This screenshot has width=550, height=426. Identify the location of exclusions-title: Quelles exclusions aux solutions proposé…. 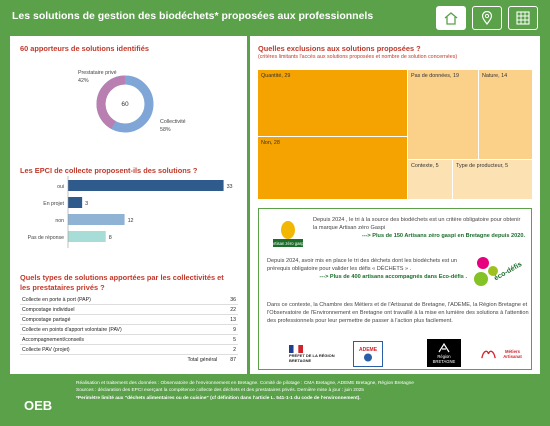
(339, 48).